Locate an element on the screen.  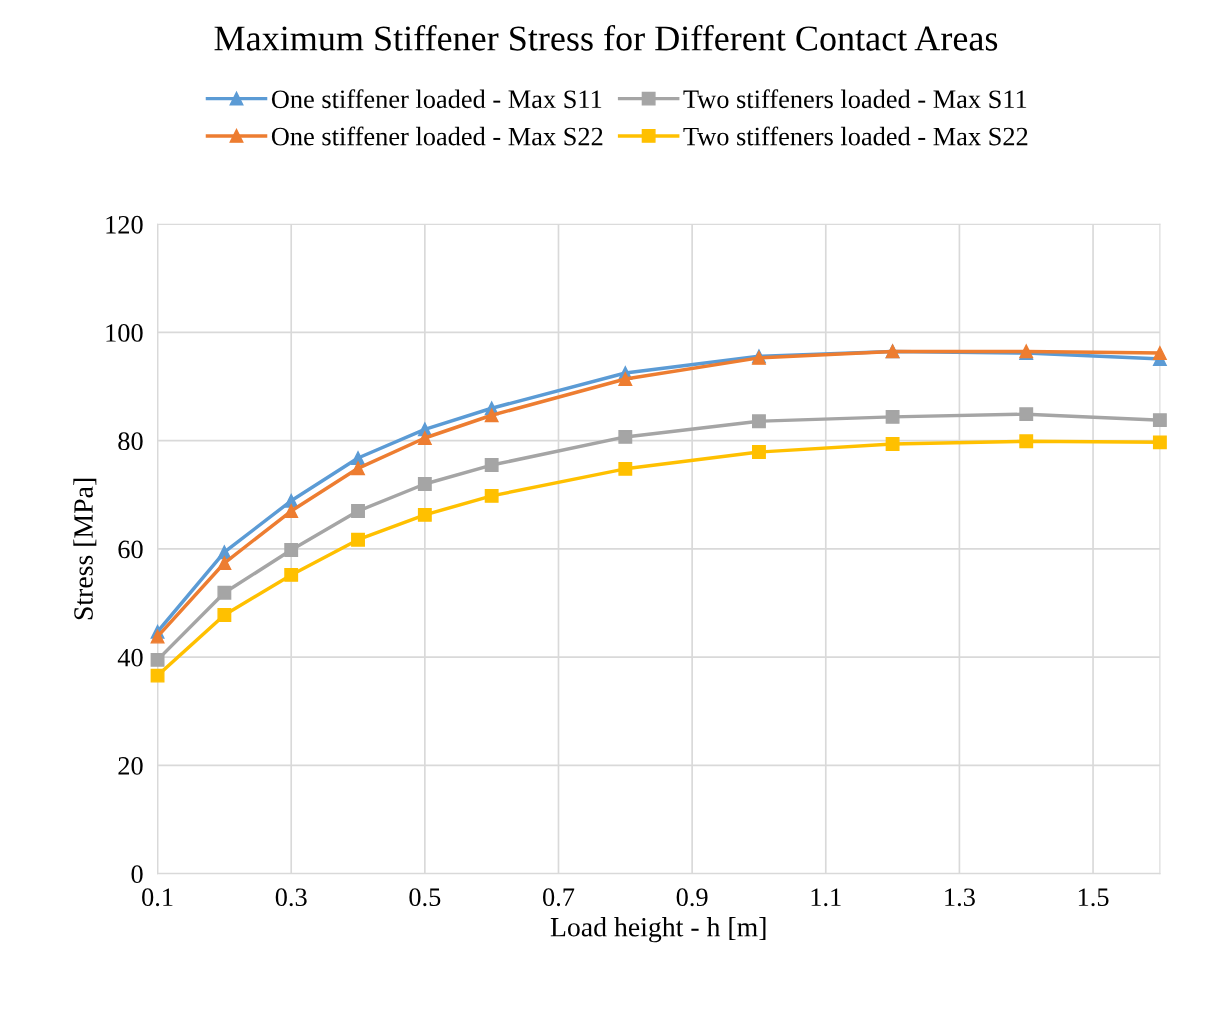
y-tick-label: 60 is located at coordinates (130, 549).